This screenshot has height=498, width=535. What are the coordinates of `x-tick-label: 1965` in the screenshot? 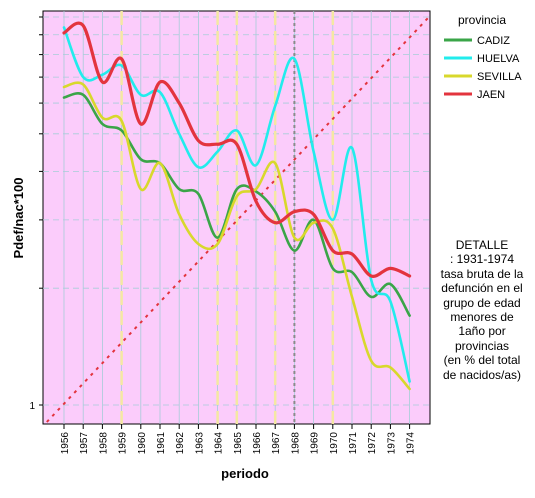 It's located at (238, 443).